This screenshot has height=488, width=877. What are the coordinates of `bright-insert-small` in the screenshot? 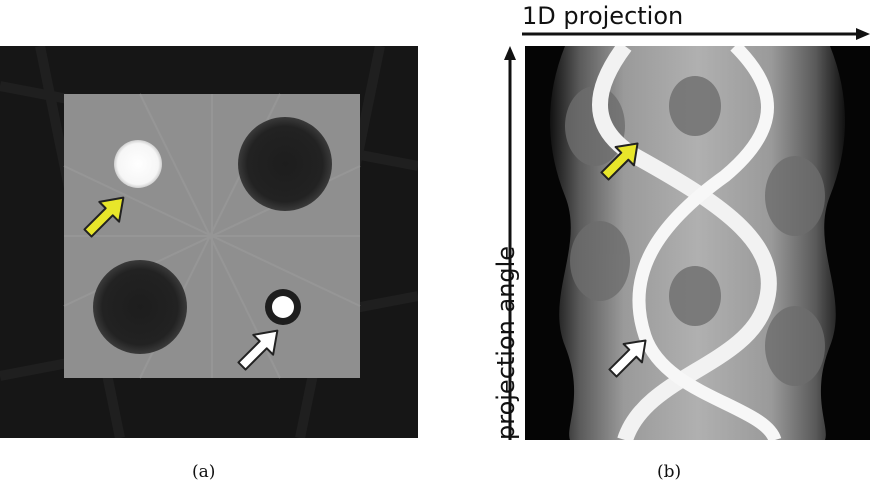 It's located at (283, 307).